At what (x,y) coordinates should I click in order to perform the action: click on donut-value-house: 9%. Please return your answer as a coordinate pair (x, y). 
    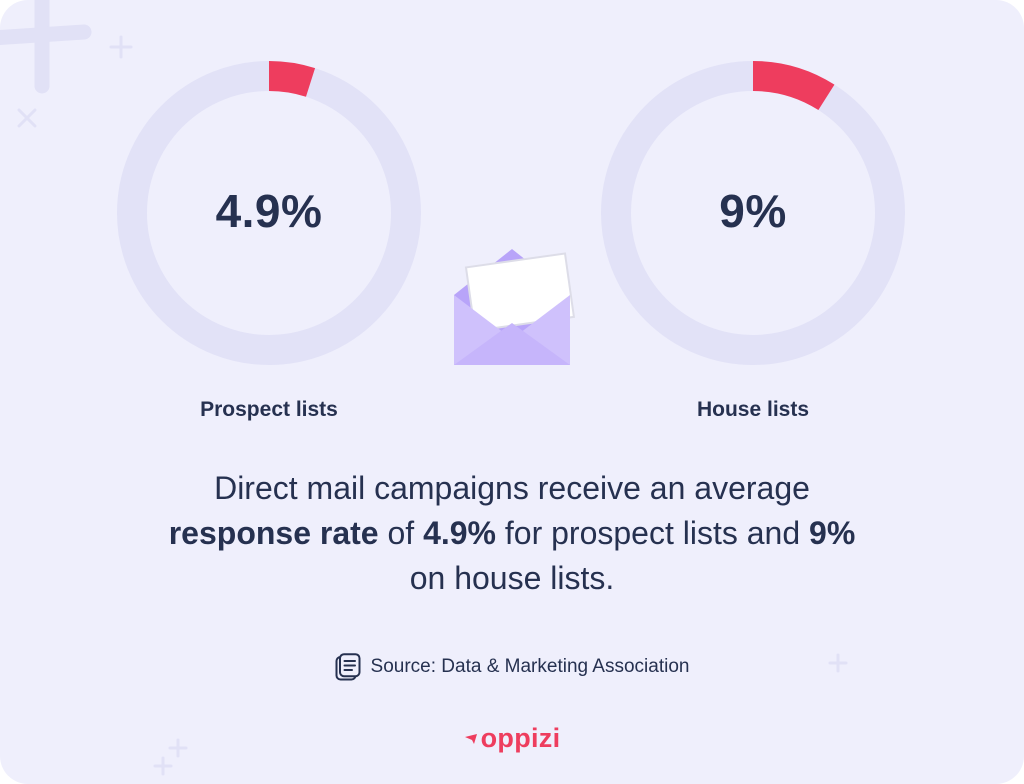
    Looking at the image, I should click on (753, 211).